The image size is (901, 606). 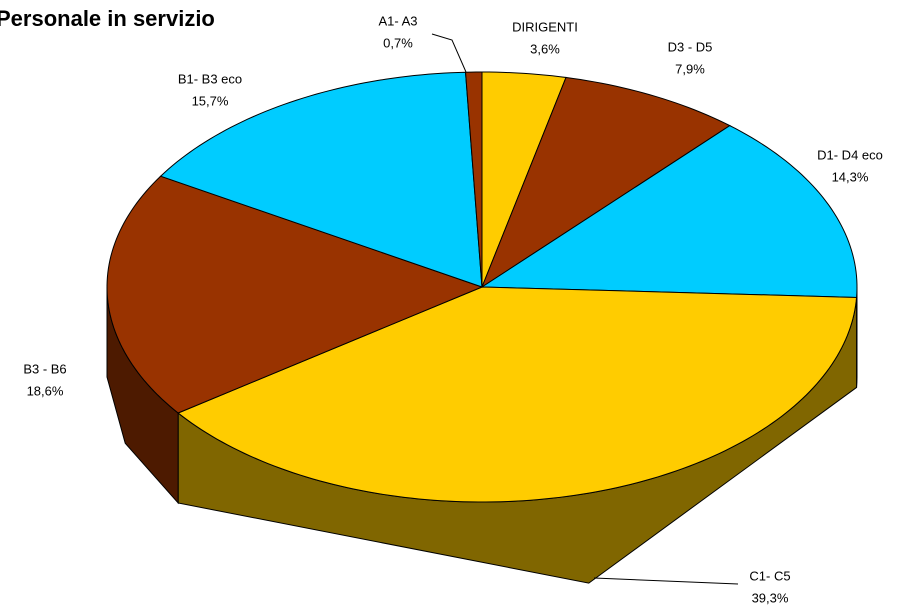 I want to click on slice-label: B1- B3 eco, so click(x=210, y=78).